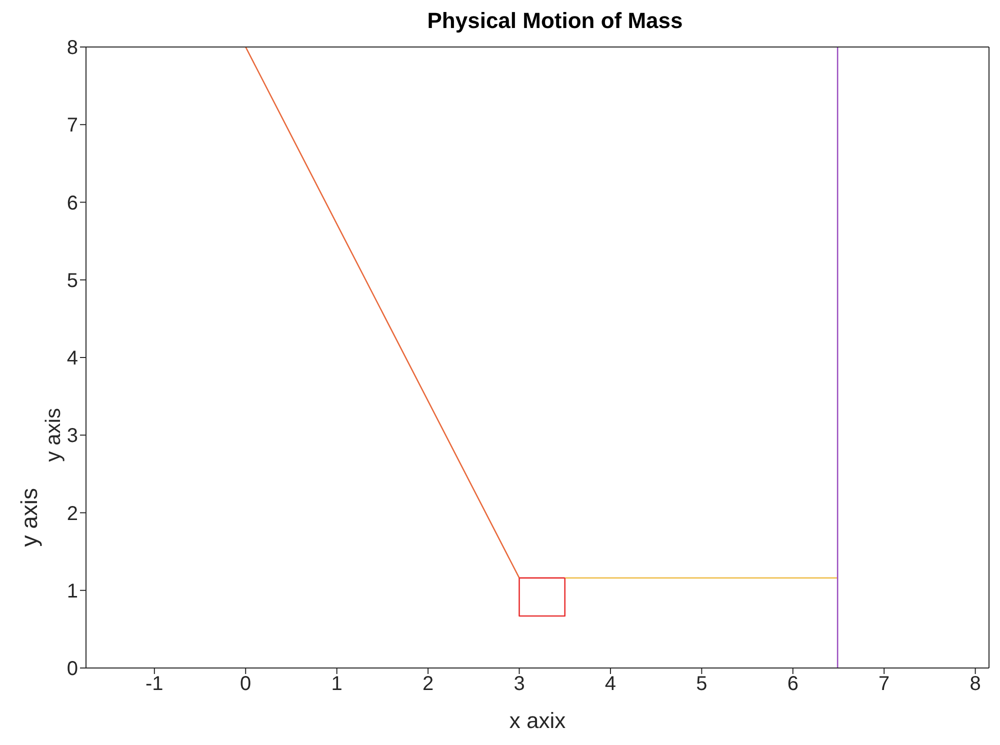 This screenshot has width=1000, height=745. I want to click on x-tick-label: 4, so click(610, 684).